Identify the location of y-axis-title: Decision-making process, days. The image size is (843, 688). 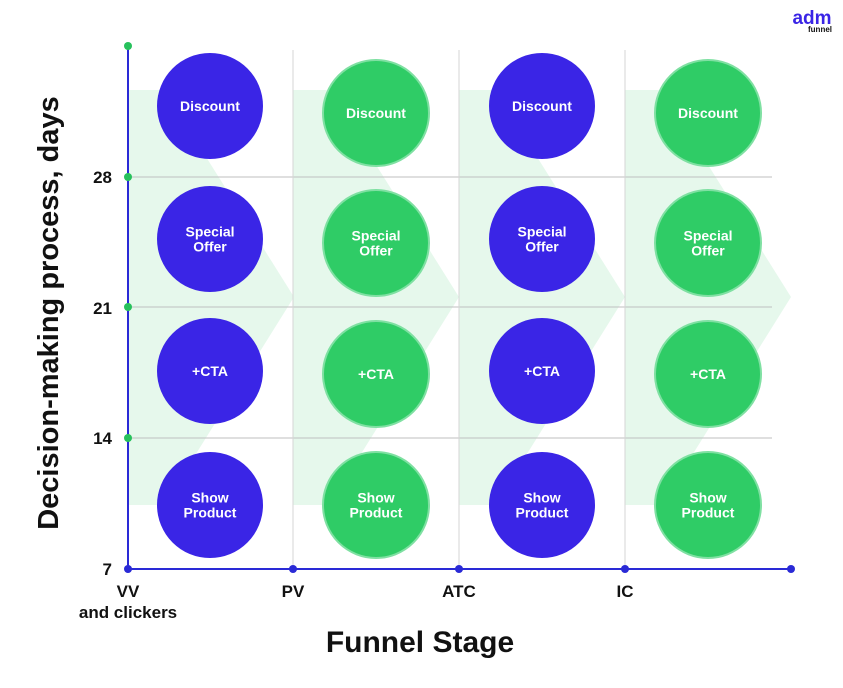
(49, 313).